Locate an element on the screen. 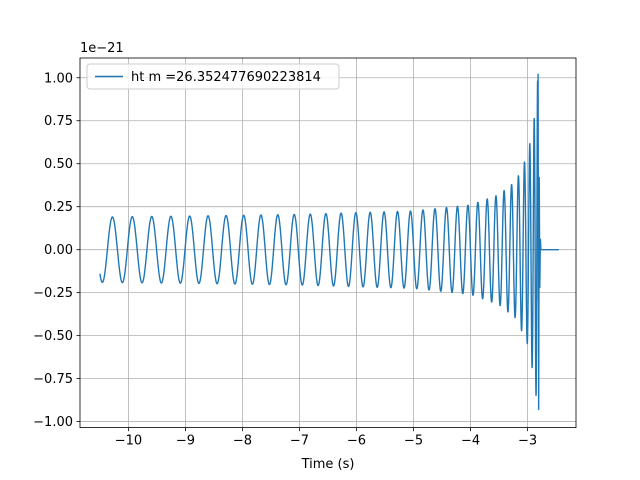 The image size is (640, 480). y-tick-label: 0.00 is located at coordinates (58, 250).